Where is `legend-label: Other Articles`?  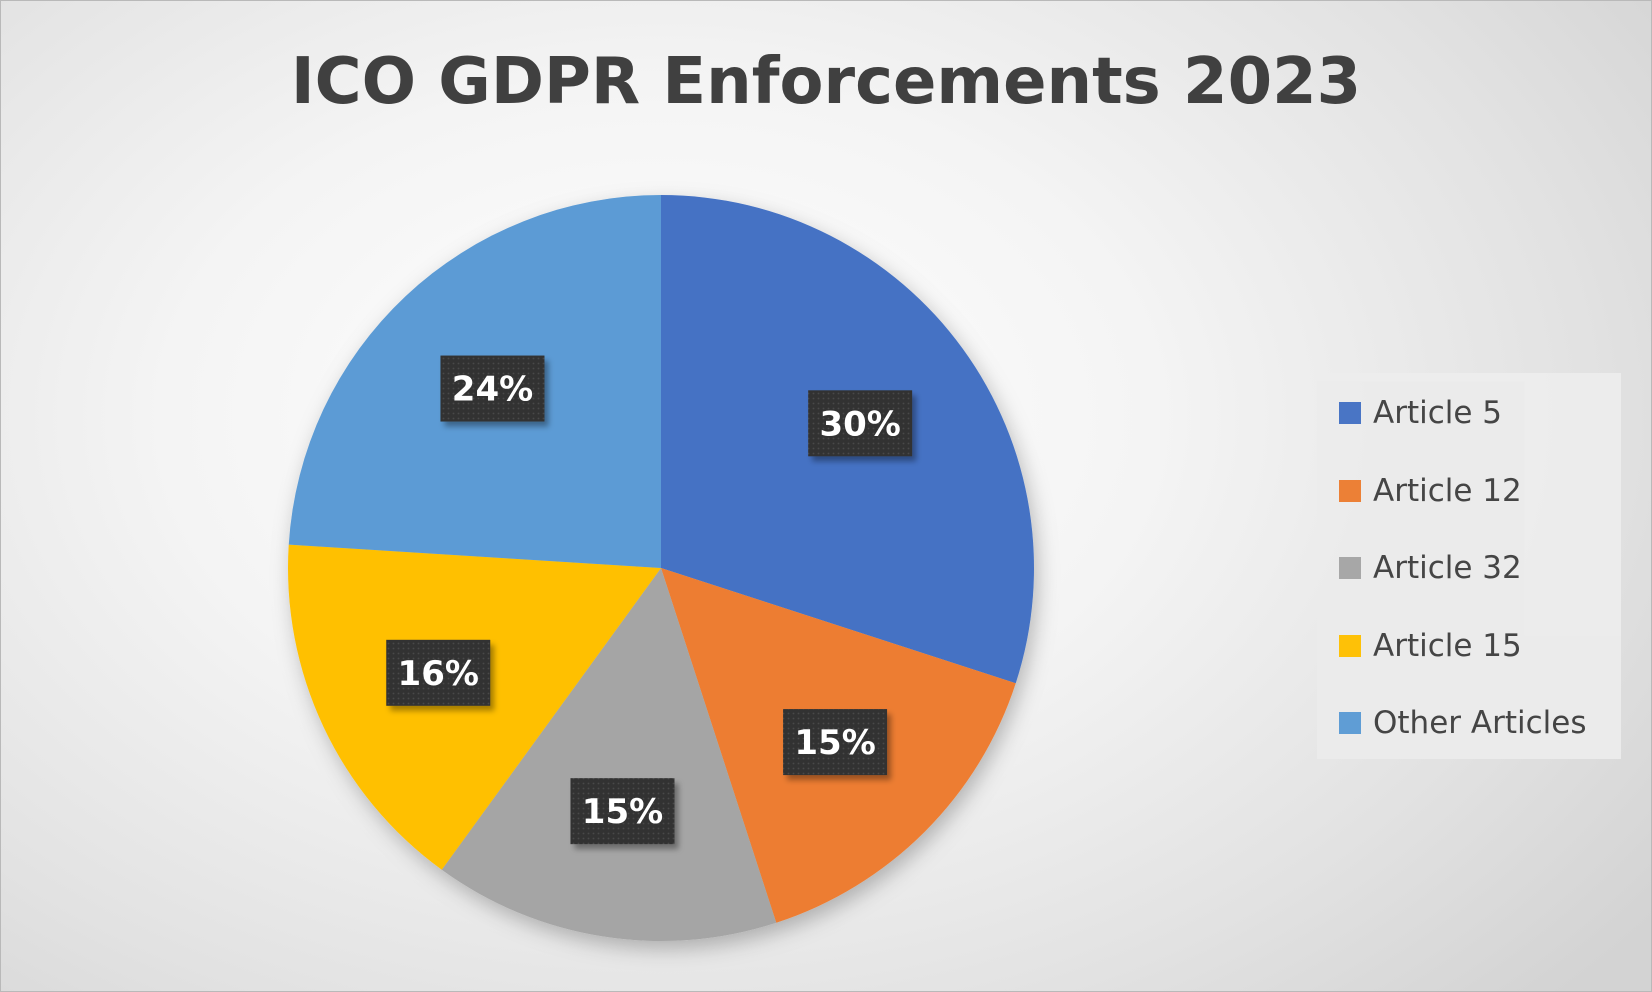
legend-label: Other Articles is located at coordinates (1480, 723).